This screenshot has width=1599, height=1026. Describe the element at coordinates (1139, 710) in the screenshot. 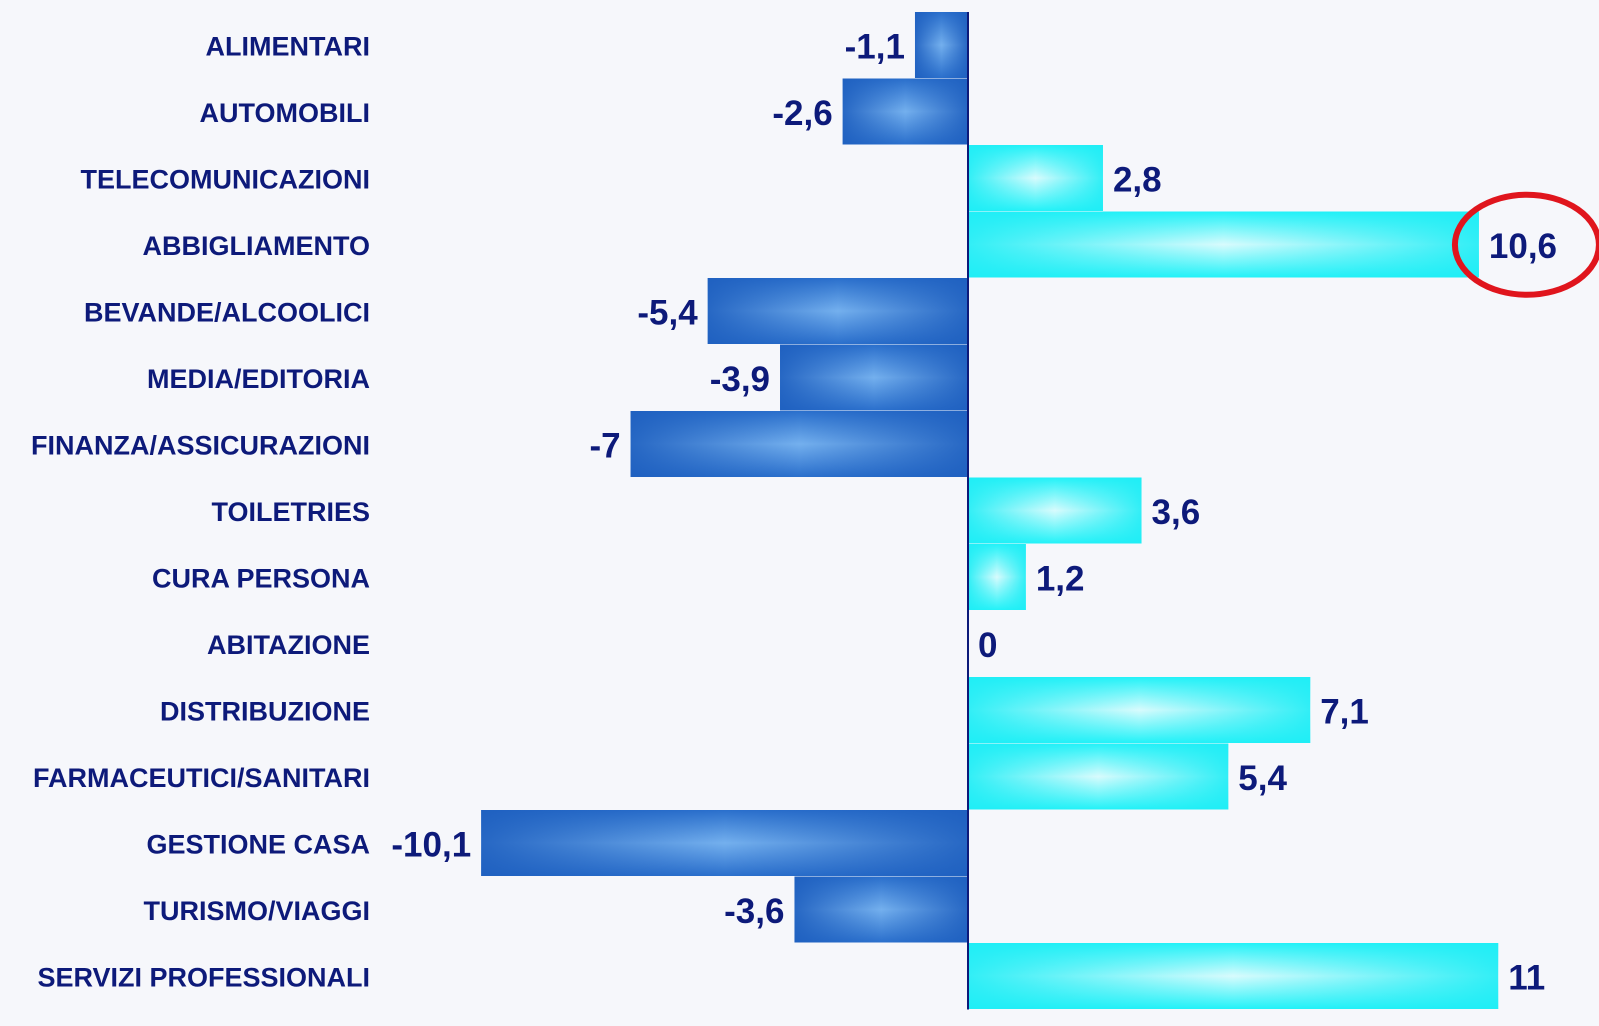

I see `bar-distribuzione` at that location.